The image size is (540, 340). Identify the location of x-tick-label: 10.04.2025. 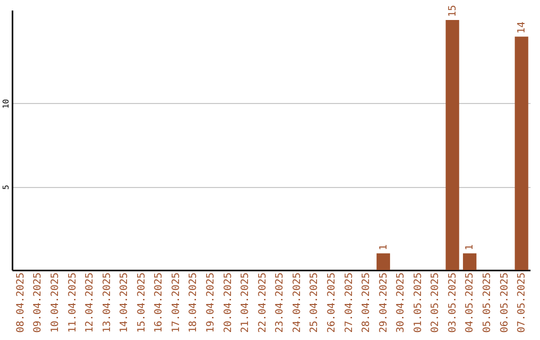
(56, 302).